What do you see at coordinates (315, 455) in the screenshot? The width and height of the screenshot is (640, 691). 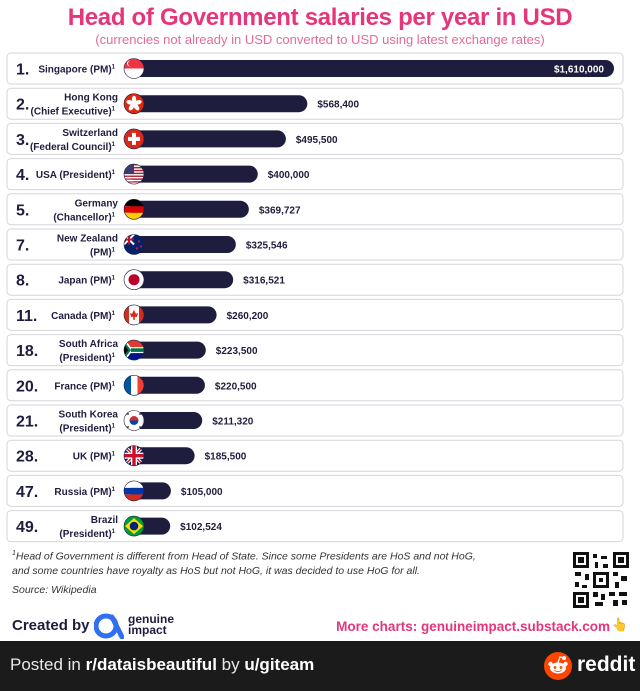 I see `chart-row: 28. UK (PM)1 $185,500` at bounding box center [315, 455].